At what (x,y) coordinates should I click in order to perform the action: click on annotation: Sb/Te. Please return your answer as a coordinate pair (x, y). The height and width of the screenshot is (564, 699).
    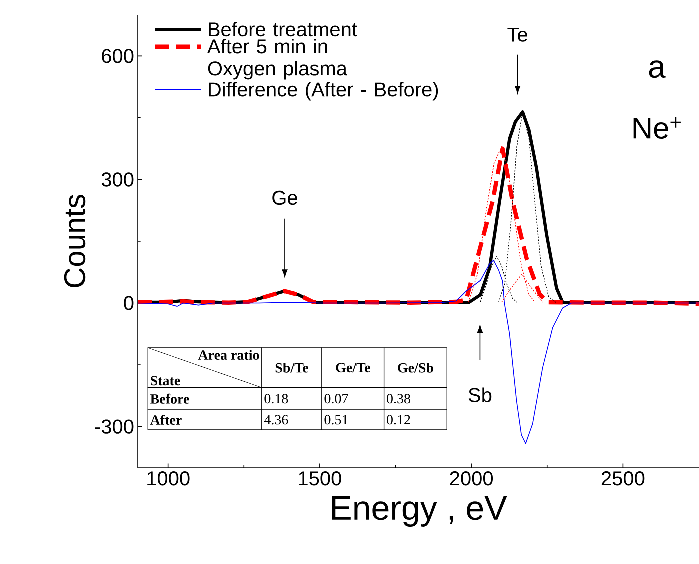
    Looking at the image, I should click on (292, 367).